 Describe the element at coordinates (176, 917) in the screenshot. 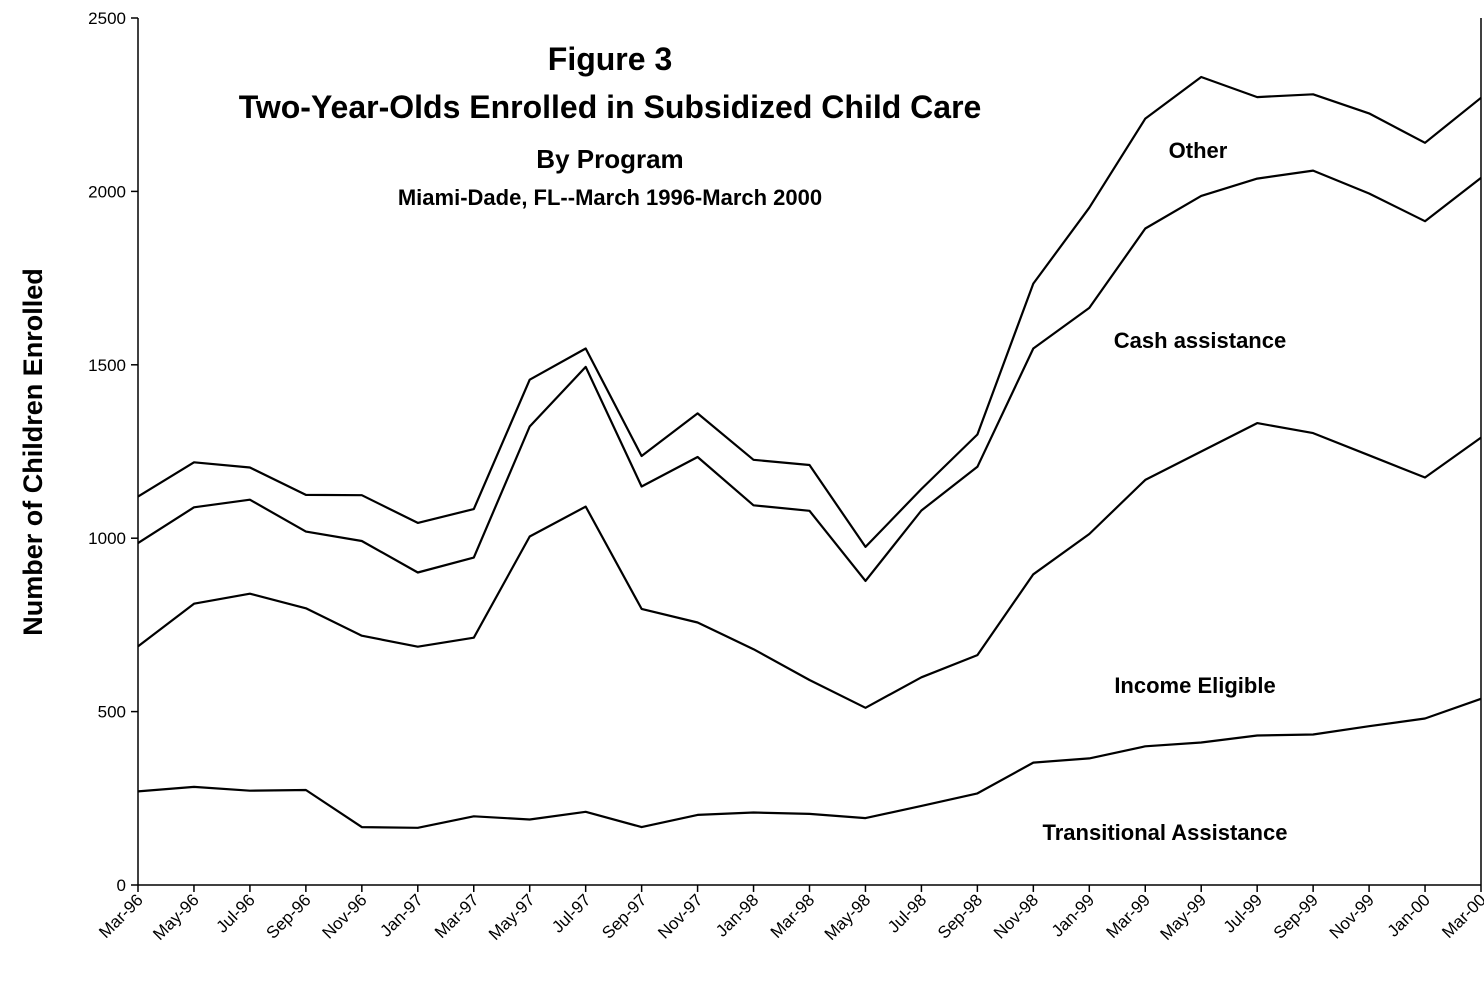

I see `x-tick-label: May-96` at that location.